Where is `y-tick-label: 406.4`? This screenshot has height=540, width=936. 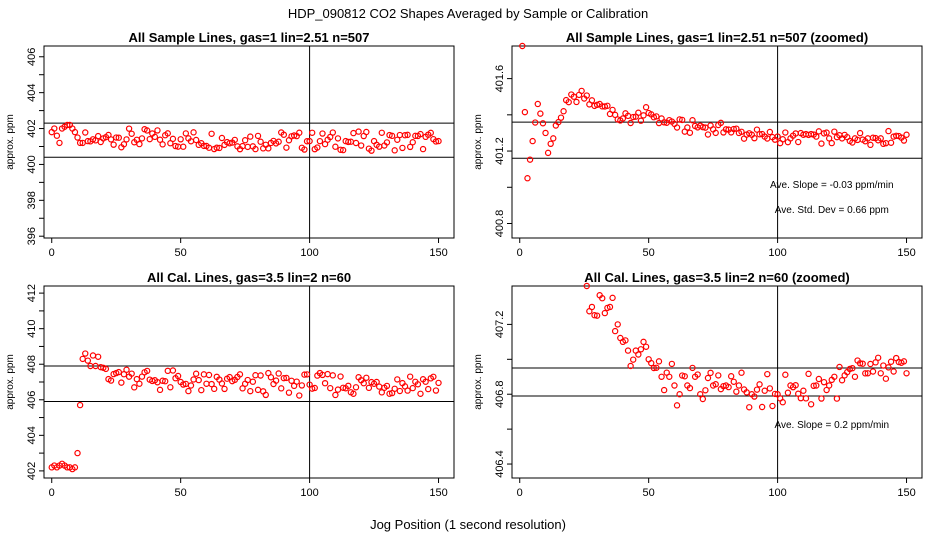
y-tick-label: 406.4 is located at coordinates (500, 464).